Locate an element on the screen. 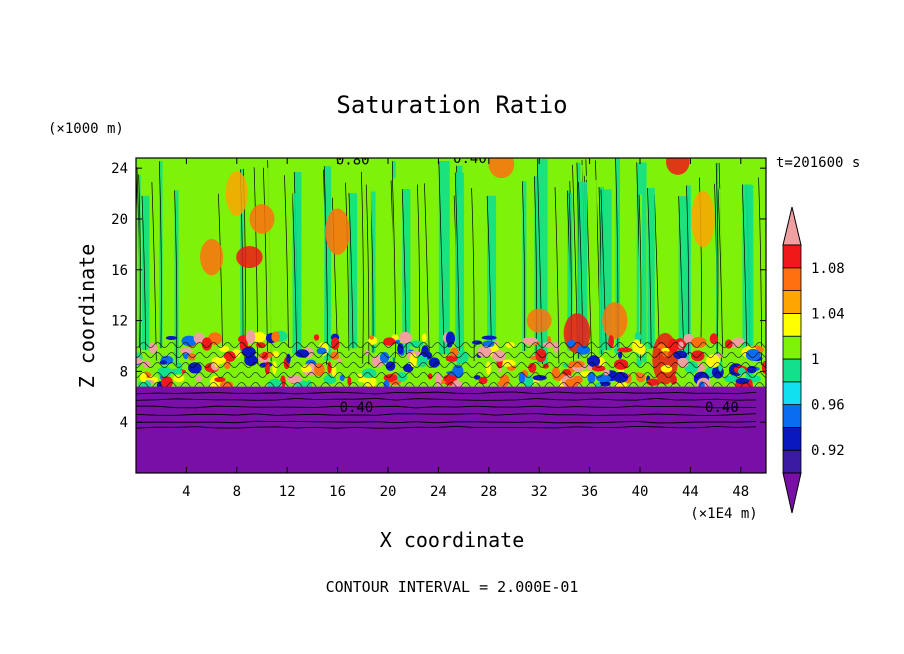 The image size is (904, 654). colorbar-max-arrow is located at coordinates (792, 226).